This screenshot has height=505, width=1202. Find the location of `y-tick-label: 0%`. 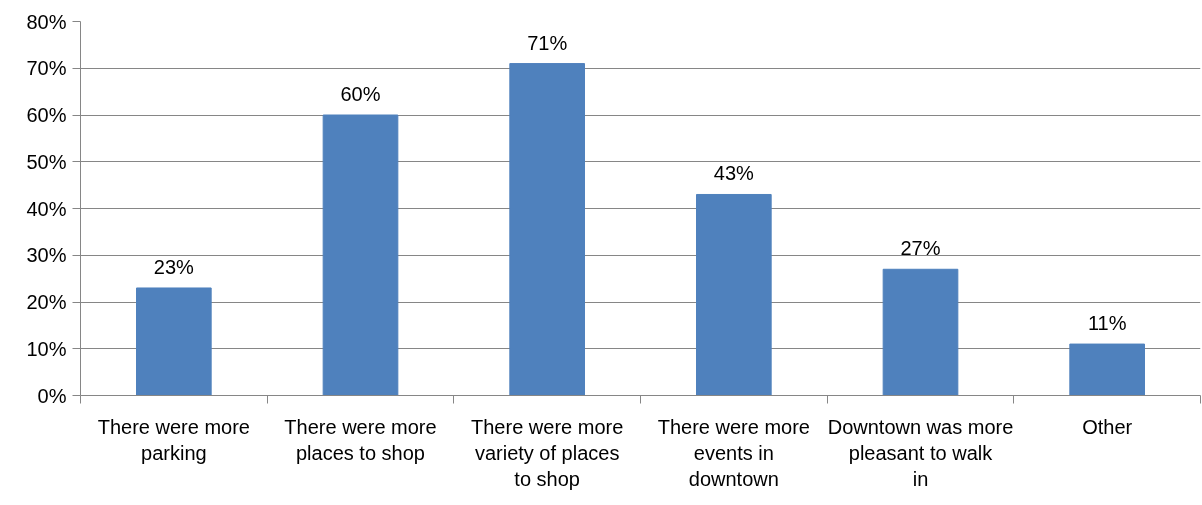

y-tick-label: 0% is located at coordinates (52, 395).